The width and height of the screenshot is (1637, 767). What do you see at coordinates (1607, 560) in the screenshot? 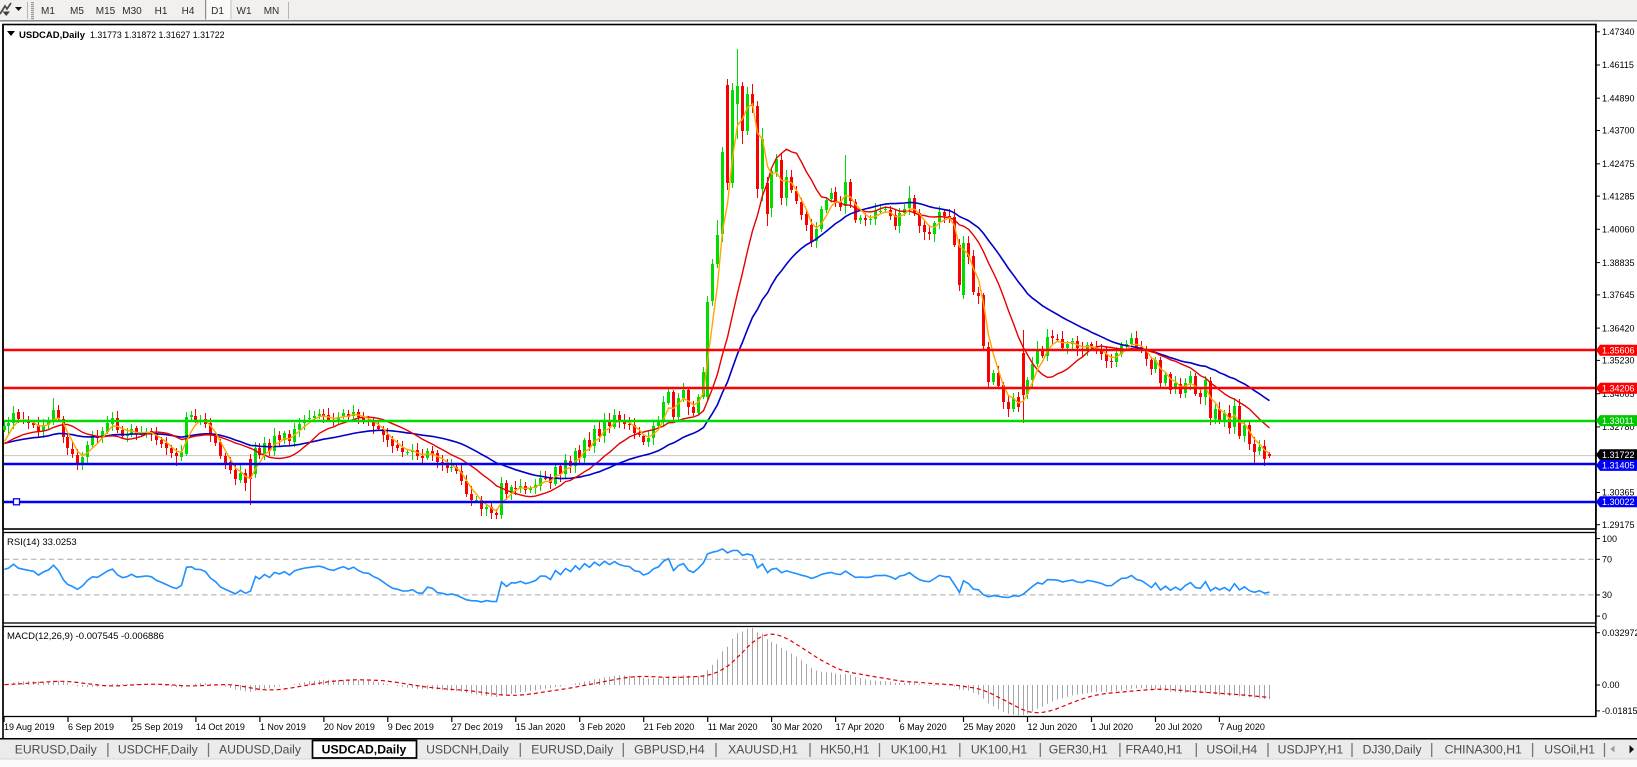
I see `svg-text: 70` at bounding box center [1607, 560].